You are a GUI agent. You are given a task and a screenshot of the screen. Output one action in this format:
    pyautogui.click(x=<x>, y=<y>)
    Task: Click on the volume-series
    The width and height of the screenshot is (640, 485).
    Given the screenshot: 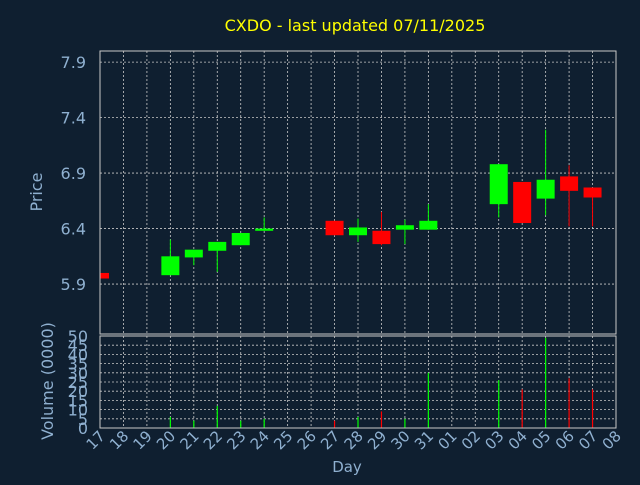 What is the action you would take?
    pyautogui.click(x=381, y=382)
    